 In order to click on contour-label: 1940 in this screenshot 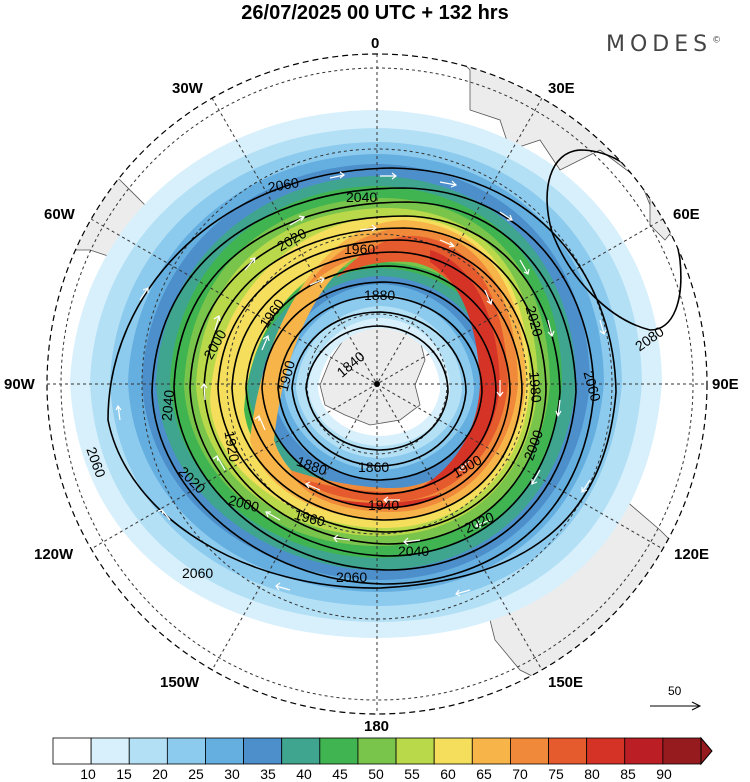, I will do `click(383, 505)`.